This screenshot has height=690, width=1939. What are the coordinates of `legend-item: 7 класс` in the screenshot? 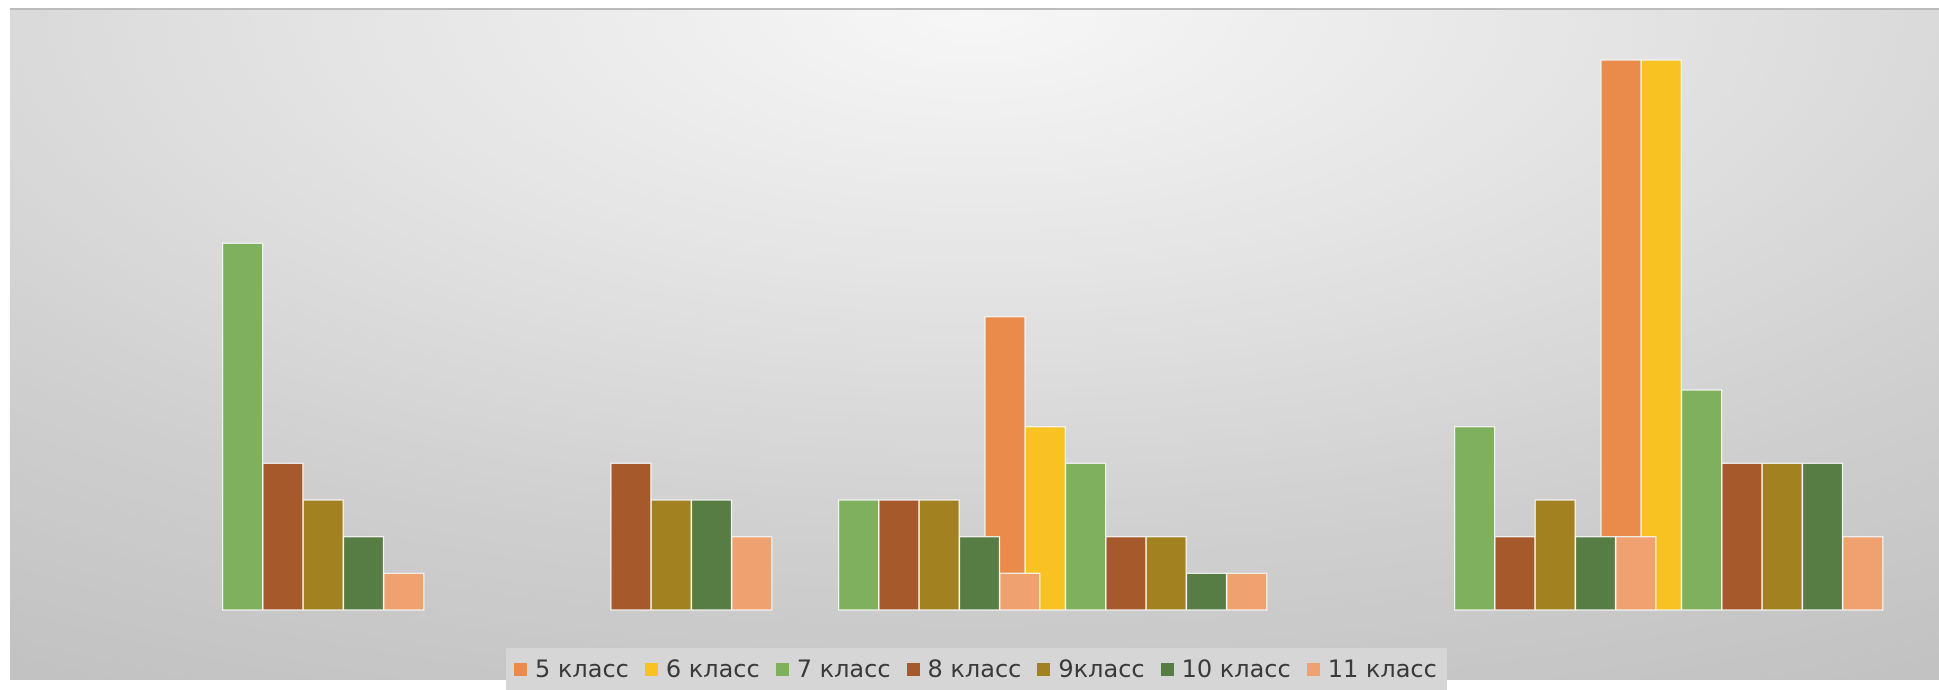 It's located at (833, 669).